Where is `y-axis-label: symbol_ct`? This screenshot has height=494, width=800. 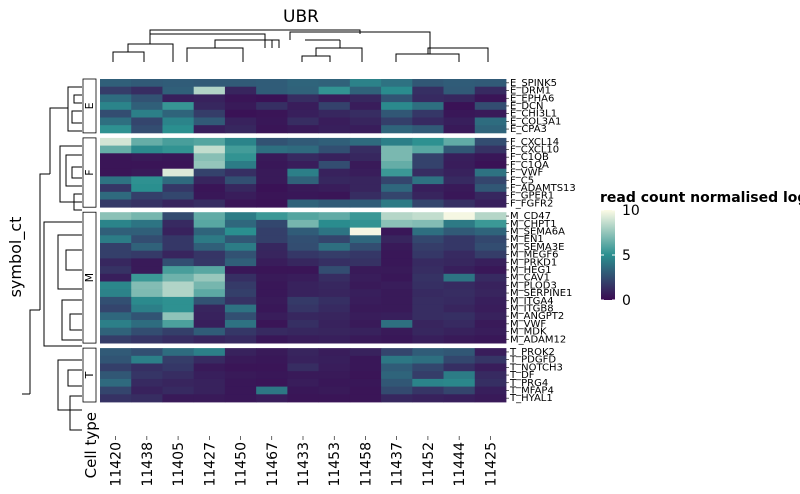 y-axis-label: symbol_ct is located at coordinates (16, 257).